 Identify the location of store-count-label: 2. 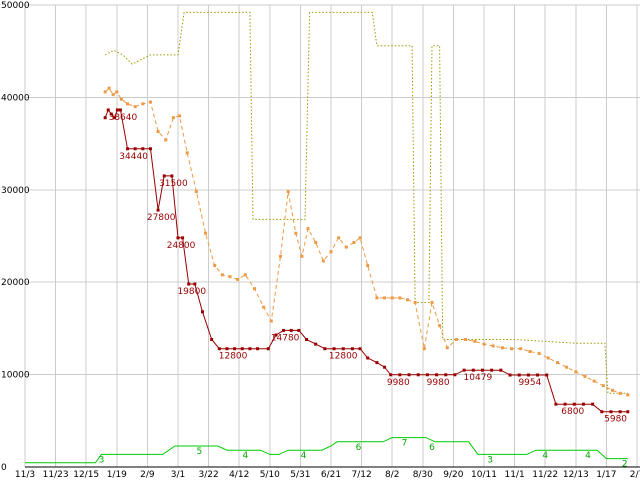
(625, 465).